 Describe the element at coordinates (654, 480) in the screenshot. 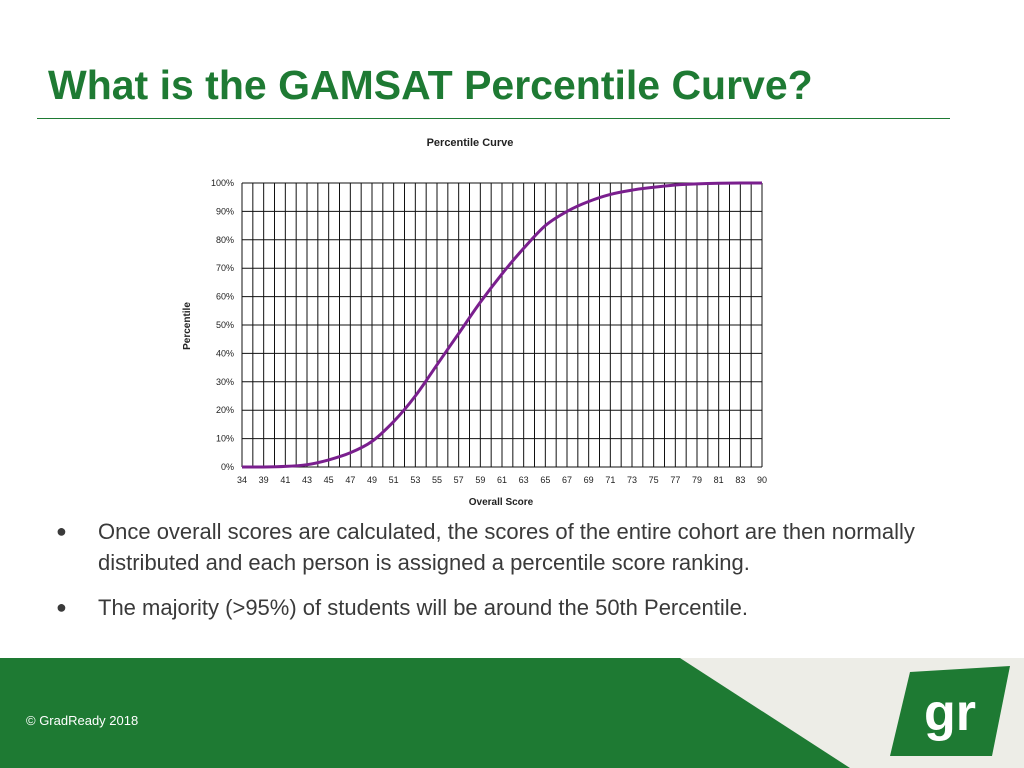

I see `x-tick-label: 75` at that location.